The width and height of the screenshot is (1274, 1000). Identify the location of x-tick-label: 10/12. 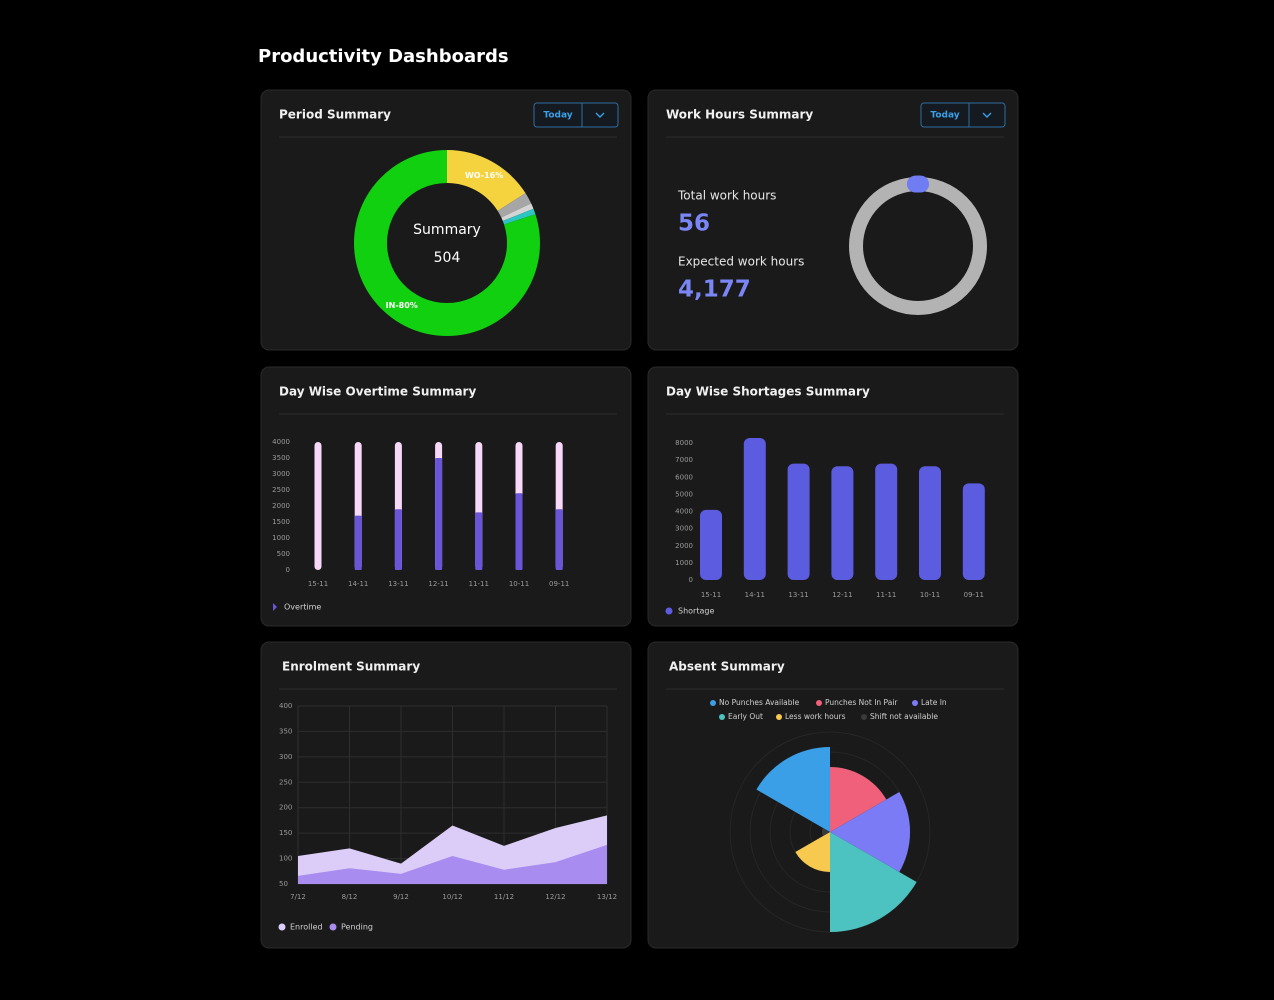
(452, 897).